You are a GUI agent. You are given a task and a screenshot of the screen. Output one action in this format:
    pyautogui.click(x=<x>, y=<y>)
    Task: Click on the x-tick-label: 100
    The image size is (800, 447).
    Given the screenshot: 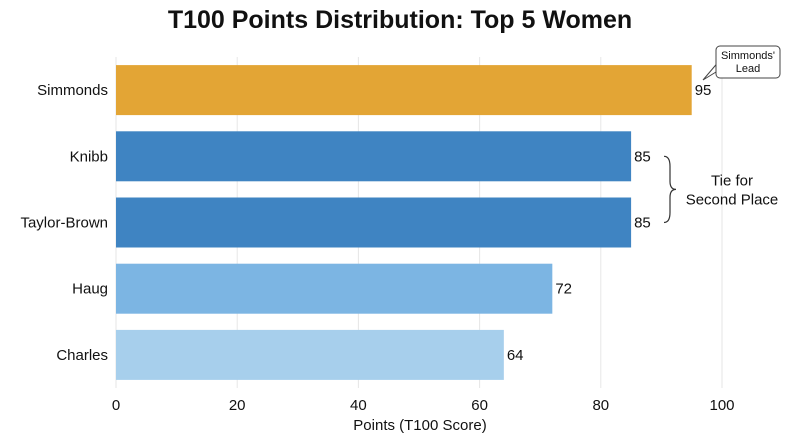 What is the action you would take?
    pyautogui.click(x=721, y=405)
    